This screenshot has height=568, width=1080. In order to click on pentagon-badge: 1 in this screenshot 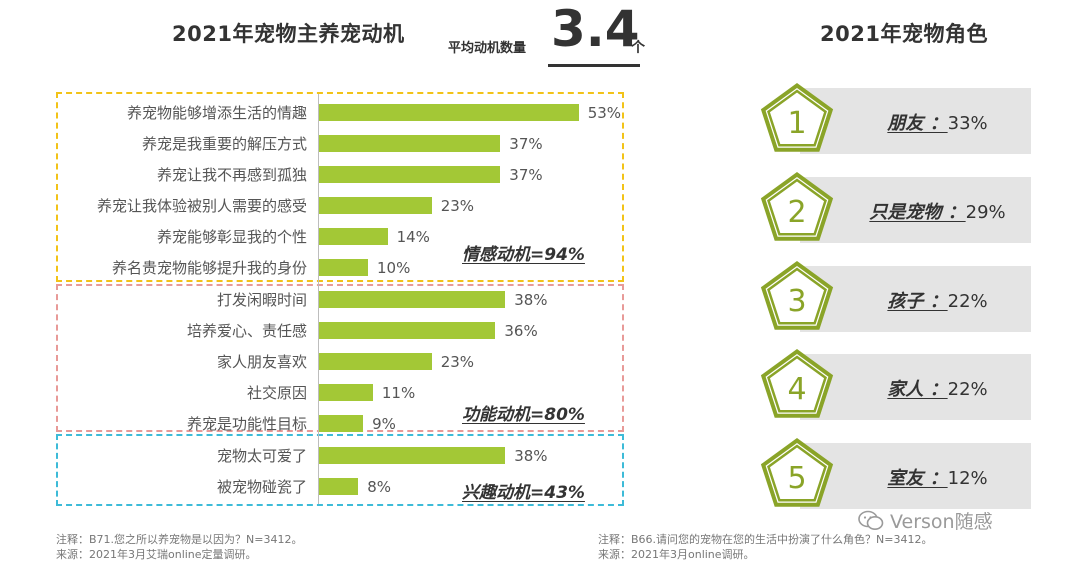, I will do `click(797, 117)`.